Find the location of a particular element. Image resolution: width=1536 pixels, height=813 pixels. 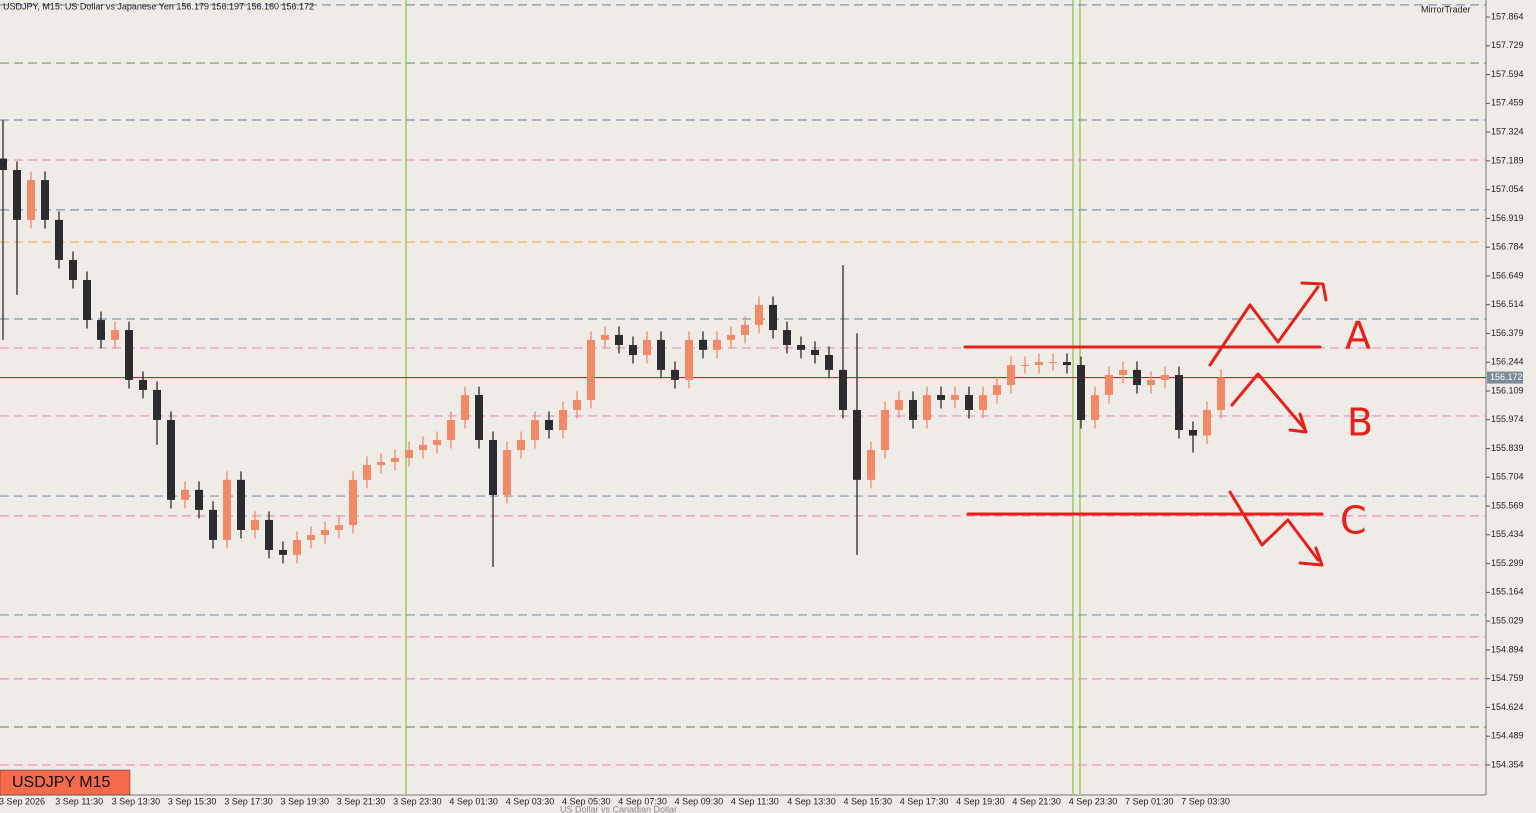

y-tick-label: 156.379 is located at coordinates (1507, 333).